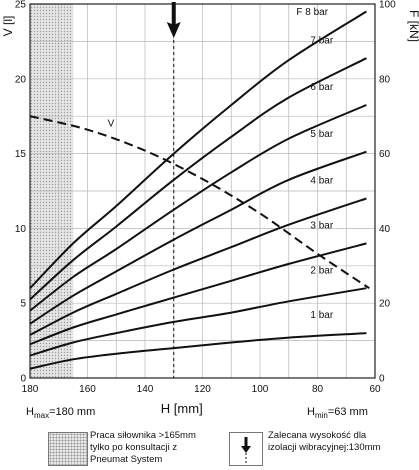  I want to click on x-tick-label: 160, so click(87, 389).